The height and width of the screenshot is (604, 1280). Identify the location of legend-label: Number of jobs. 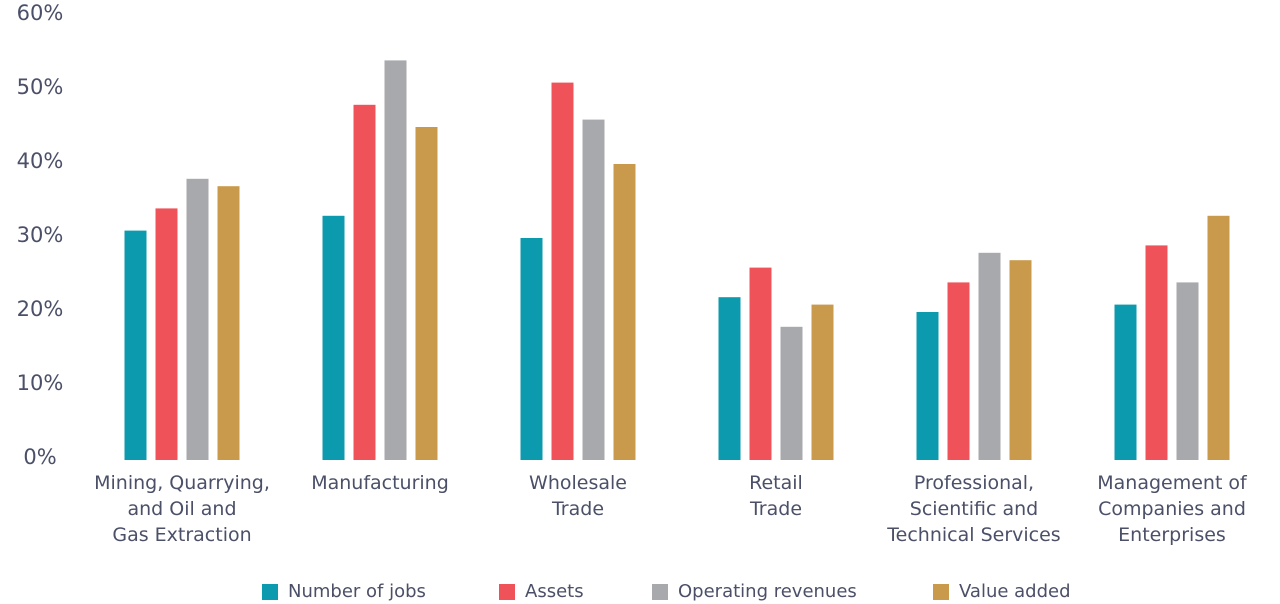
(357, 591).